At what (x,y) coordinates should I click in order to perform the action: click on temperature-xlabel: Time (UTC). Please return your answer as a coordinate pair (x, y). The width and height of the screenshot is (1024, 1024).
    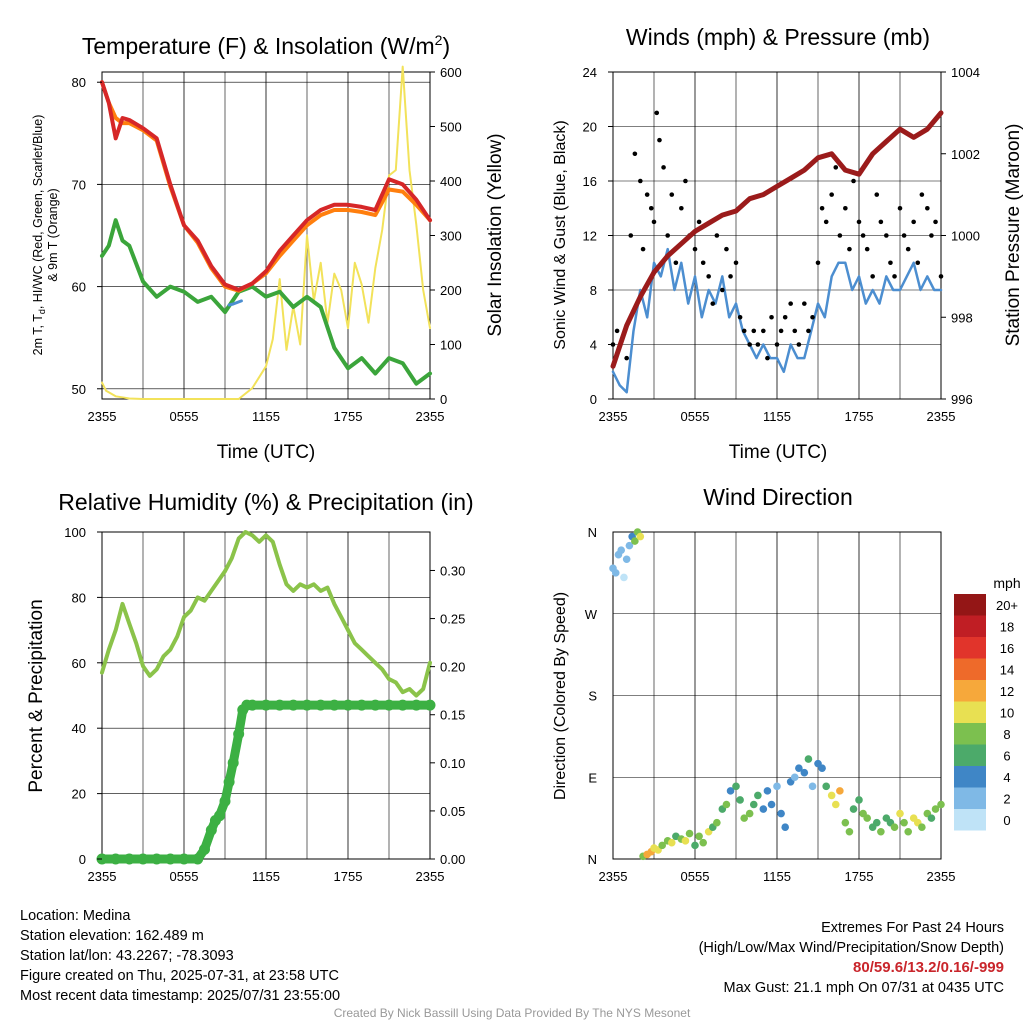
    Looking at the image, I should click on (266, 452).